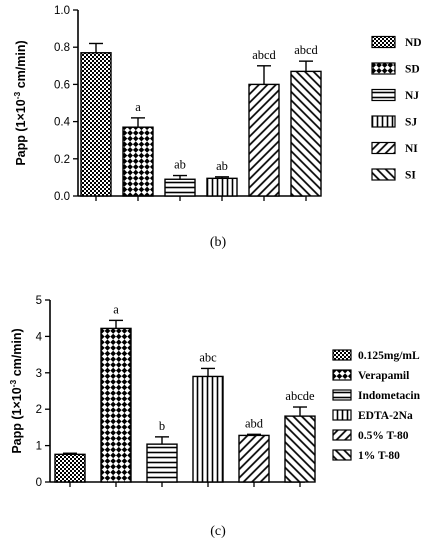 This screenshot has width=437, height=550. I want to click on y-tick-label: 4, so click(39, 337).